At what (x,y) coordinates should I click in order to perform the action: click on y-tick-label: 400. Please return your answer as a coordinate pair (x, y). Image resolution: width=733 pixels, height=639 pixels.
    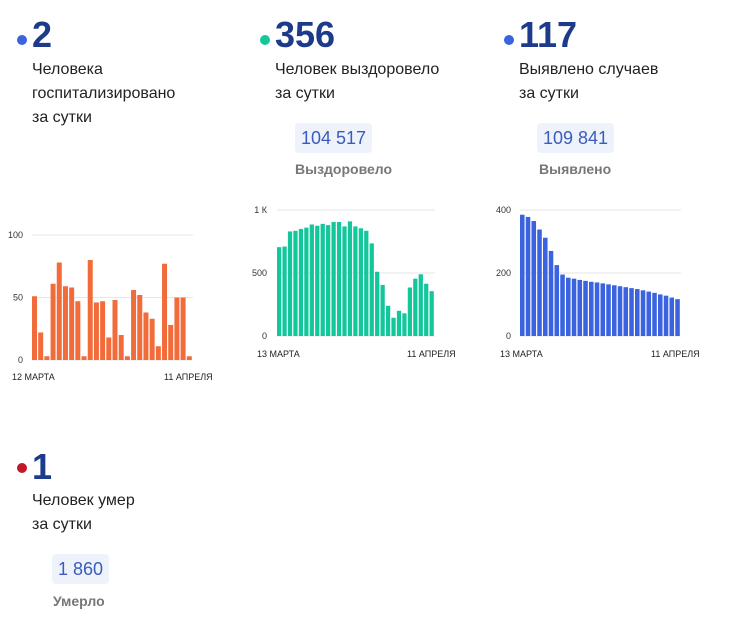
    Looking at the image, I should click on (503, 210).